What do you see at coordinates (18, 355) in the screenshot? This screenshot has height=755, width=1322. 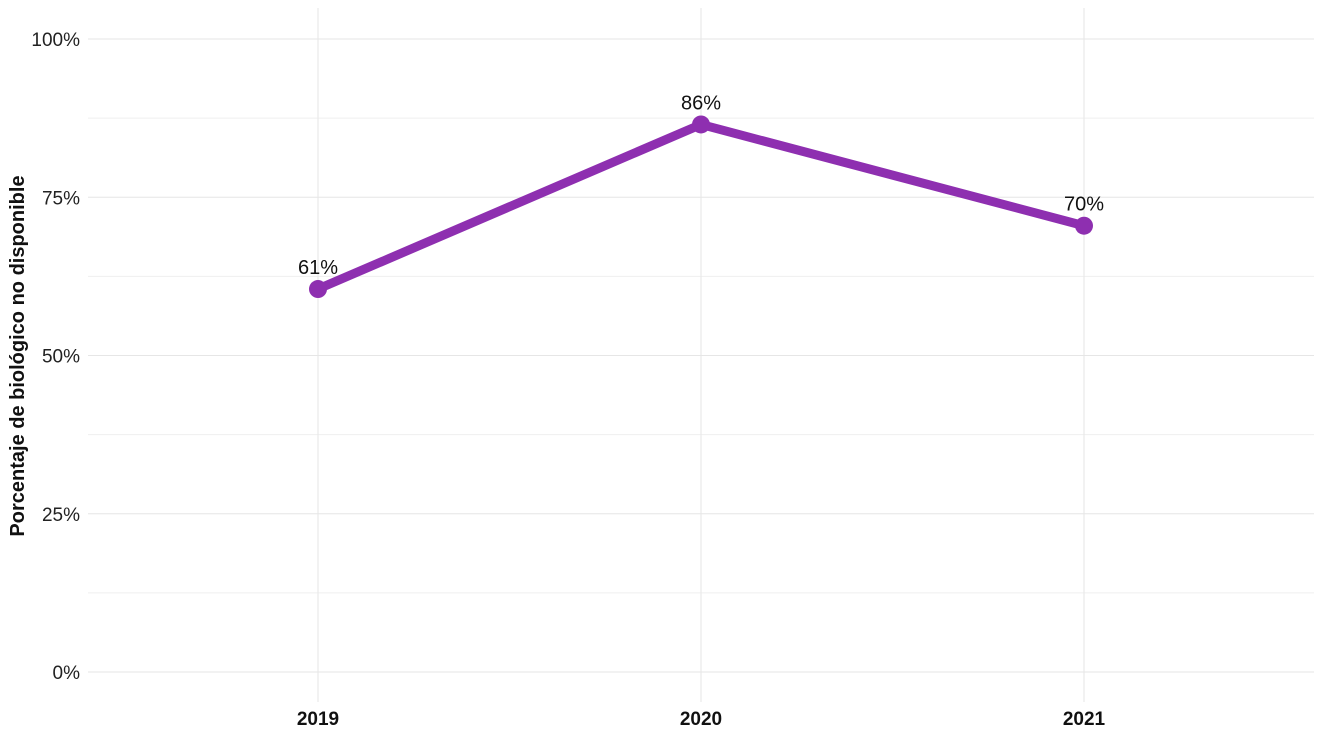 I see `y-axis-label: Porcentaje de biológico no disponible` at bounding box center [18, 355].